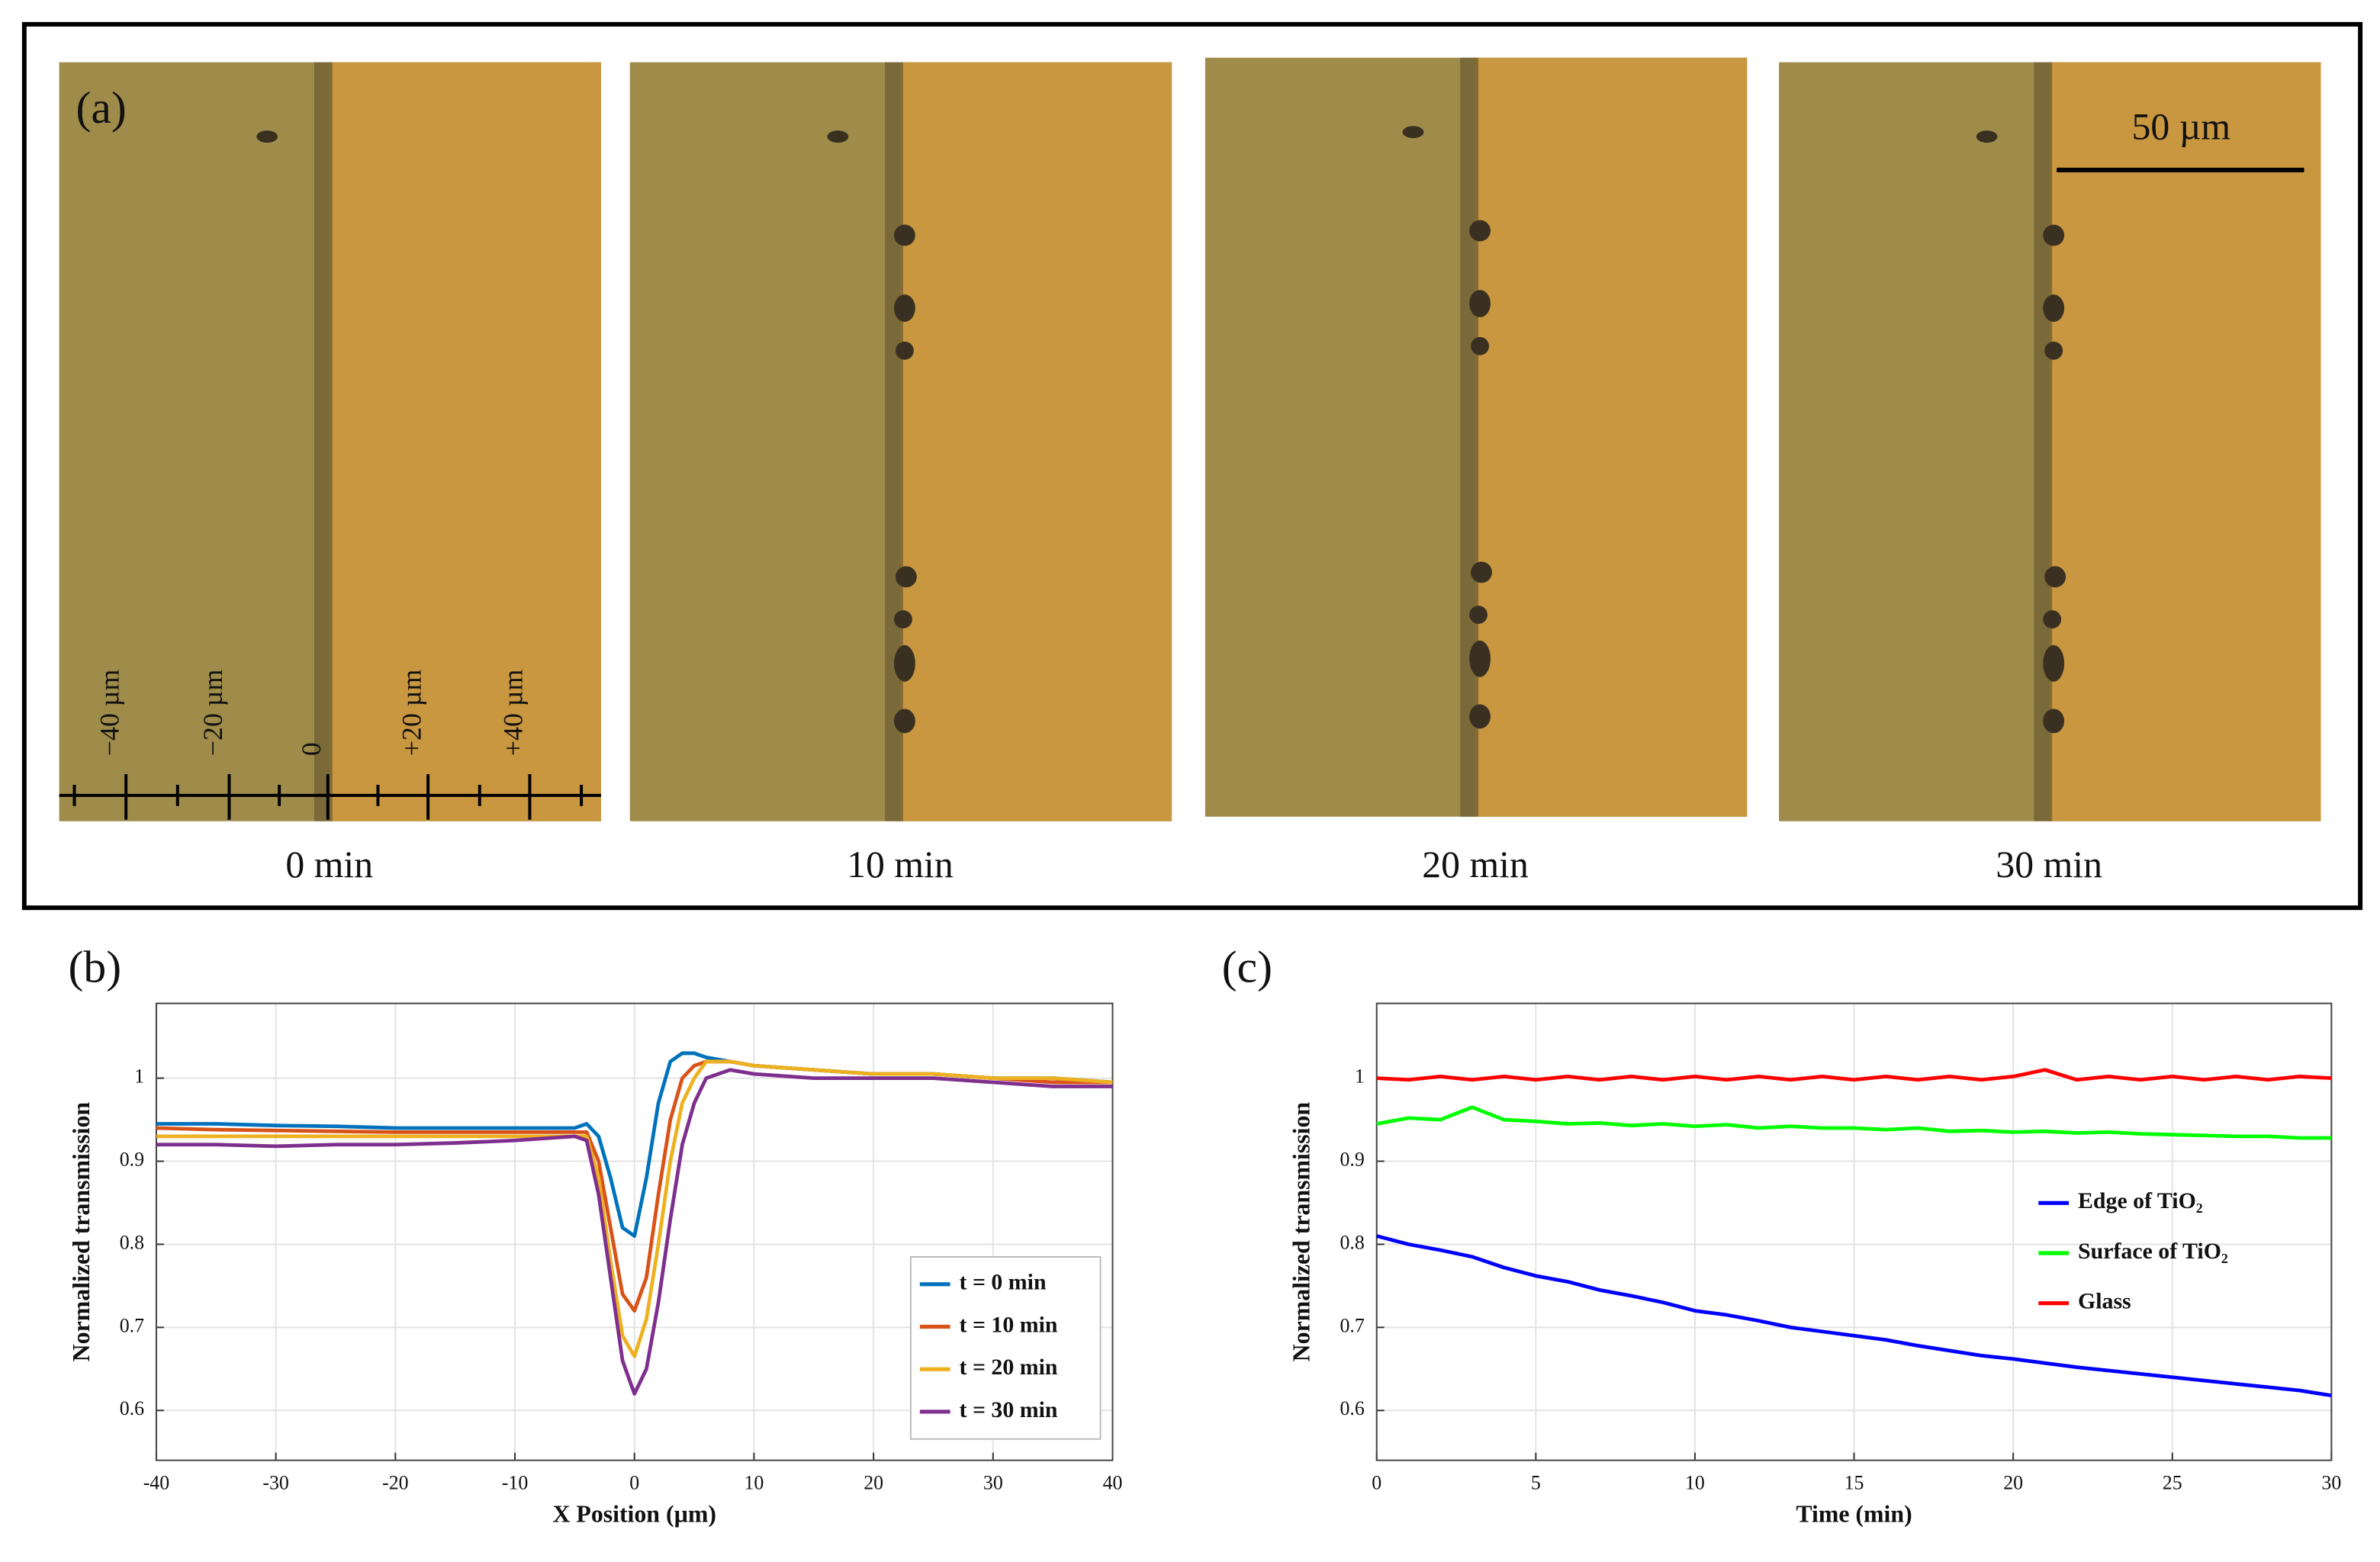 The image size is (2380, 1562). What do you see at coordinates (275, 1482) in the screenshot?
I see `x-tick-label: -30` at bounding box center [275, 1482].